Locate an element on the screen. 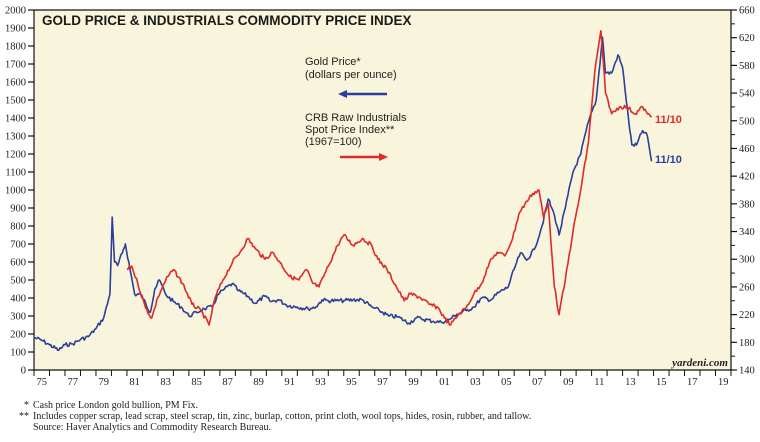  left-y-tick-label: 100 is located at coordinates (18, 353).